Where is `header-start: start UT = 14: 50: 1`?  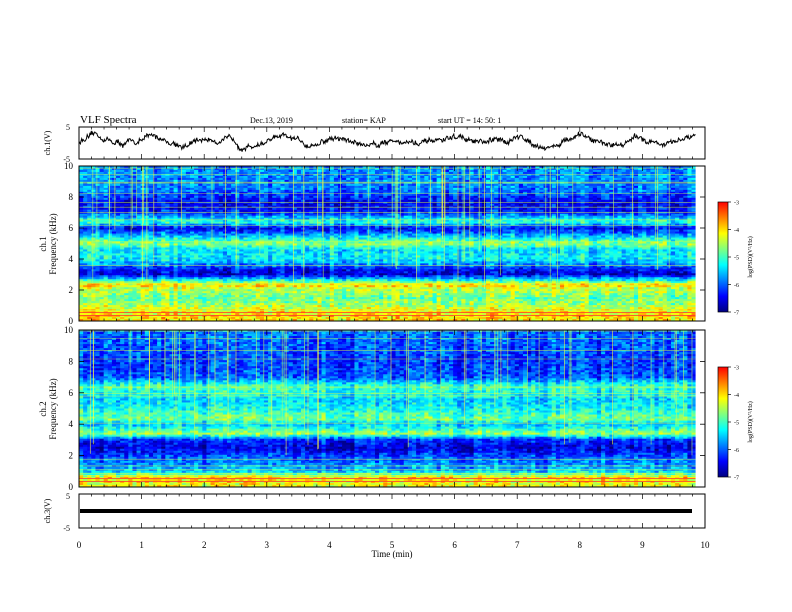
header-start: start UT = 14: 50: 1 is located at coordinates (469, 120).